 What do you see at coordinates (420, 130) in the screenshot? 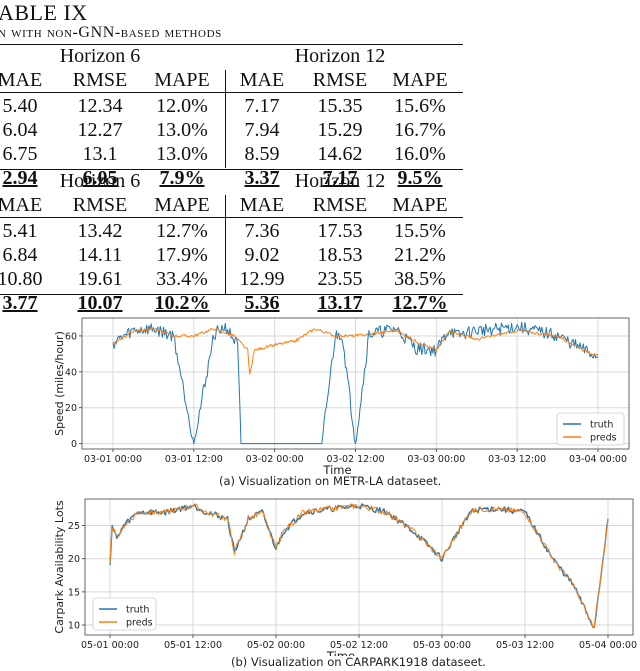
I see `table-cell: 16.7%` at bounding box center [420, 130].